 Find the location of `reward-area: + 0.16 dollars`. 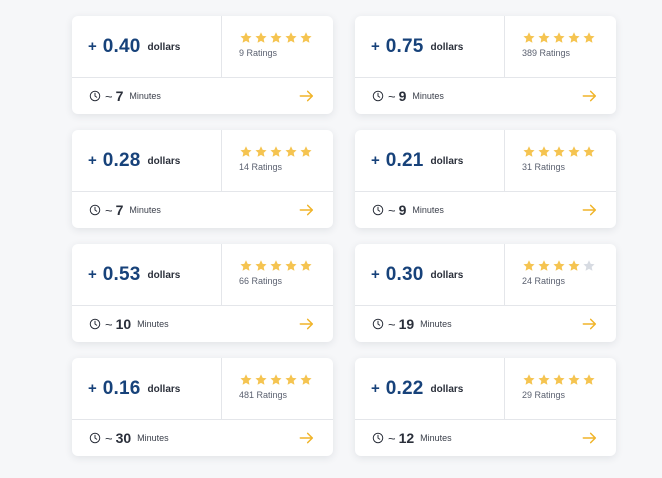

reward-area: + 0.16 dollars is located at coordinates (147, 388).